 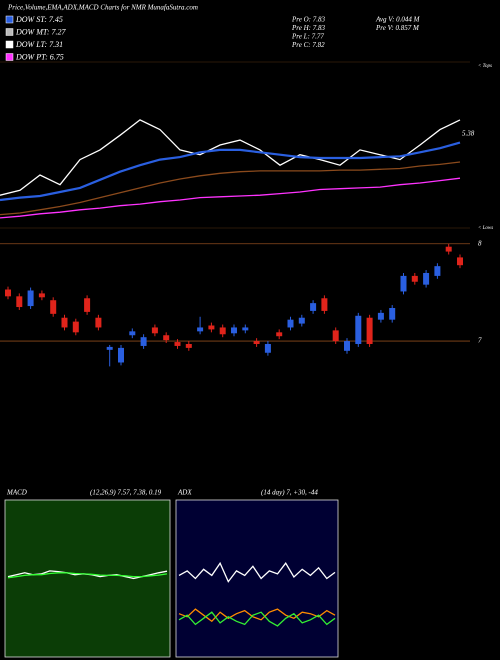 What do you see at coordinates (468, 134) in the screenshot?
I see `annotation: 5.38` at bounding box center [468, 134].